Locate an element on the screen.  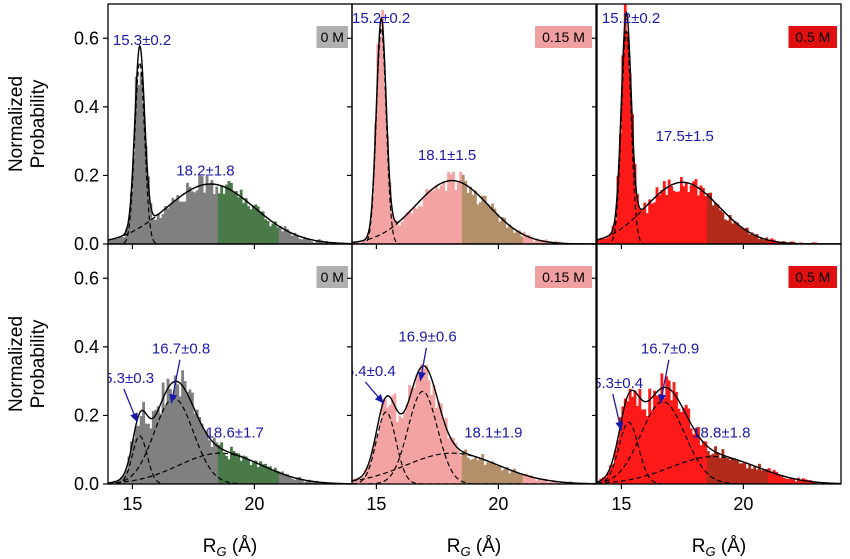
concentration-badge-bg is located at coordinates (812, 277).